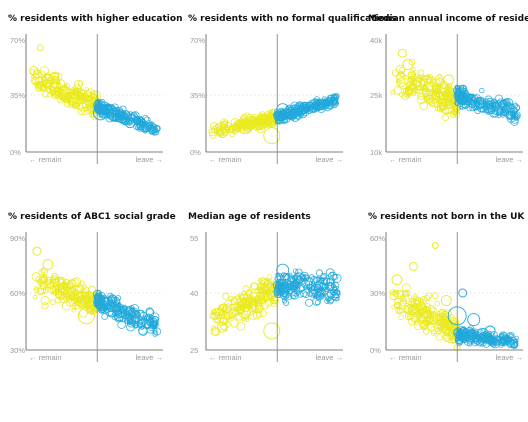  I want to click on chart-title: Median annual income of residents, so click(448, 19).